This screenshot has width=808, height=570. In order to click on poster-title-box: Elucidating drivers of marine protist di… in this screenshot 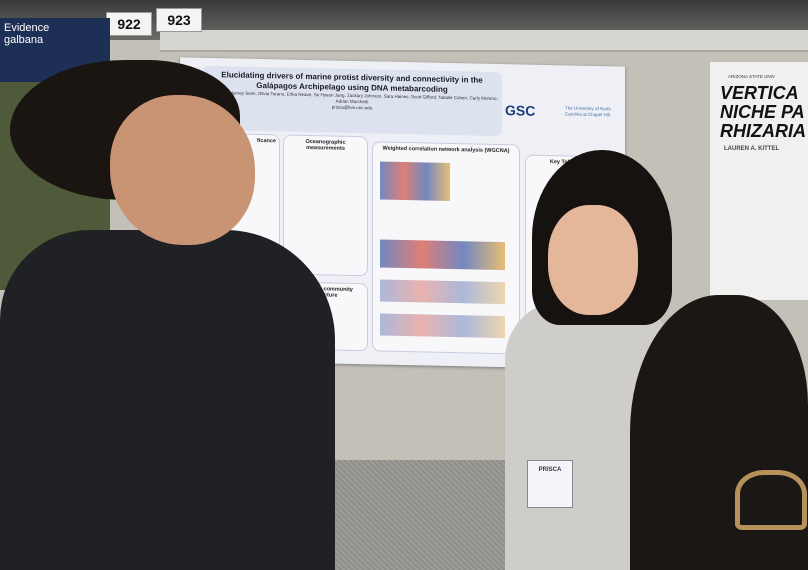, I will do `click(352, 101)`.